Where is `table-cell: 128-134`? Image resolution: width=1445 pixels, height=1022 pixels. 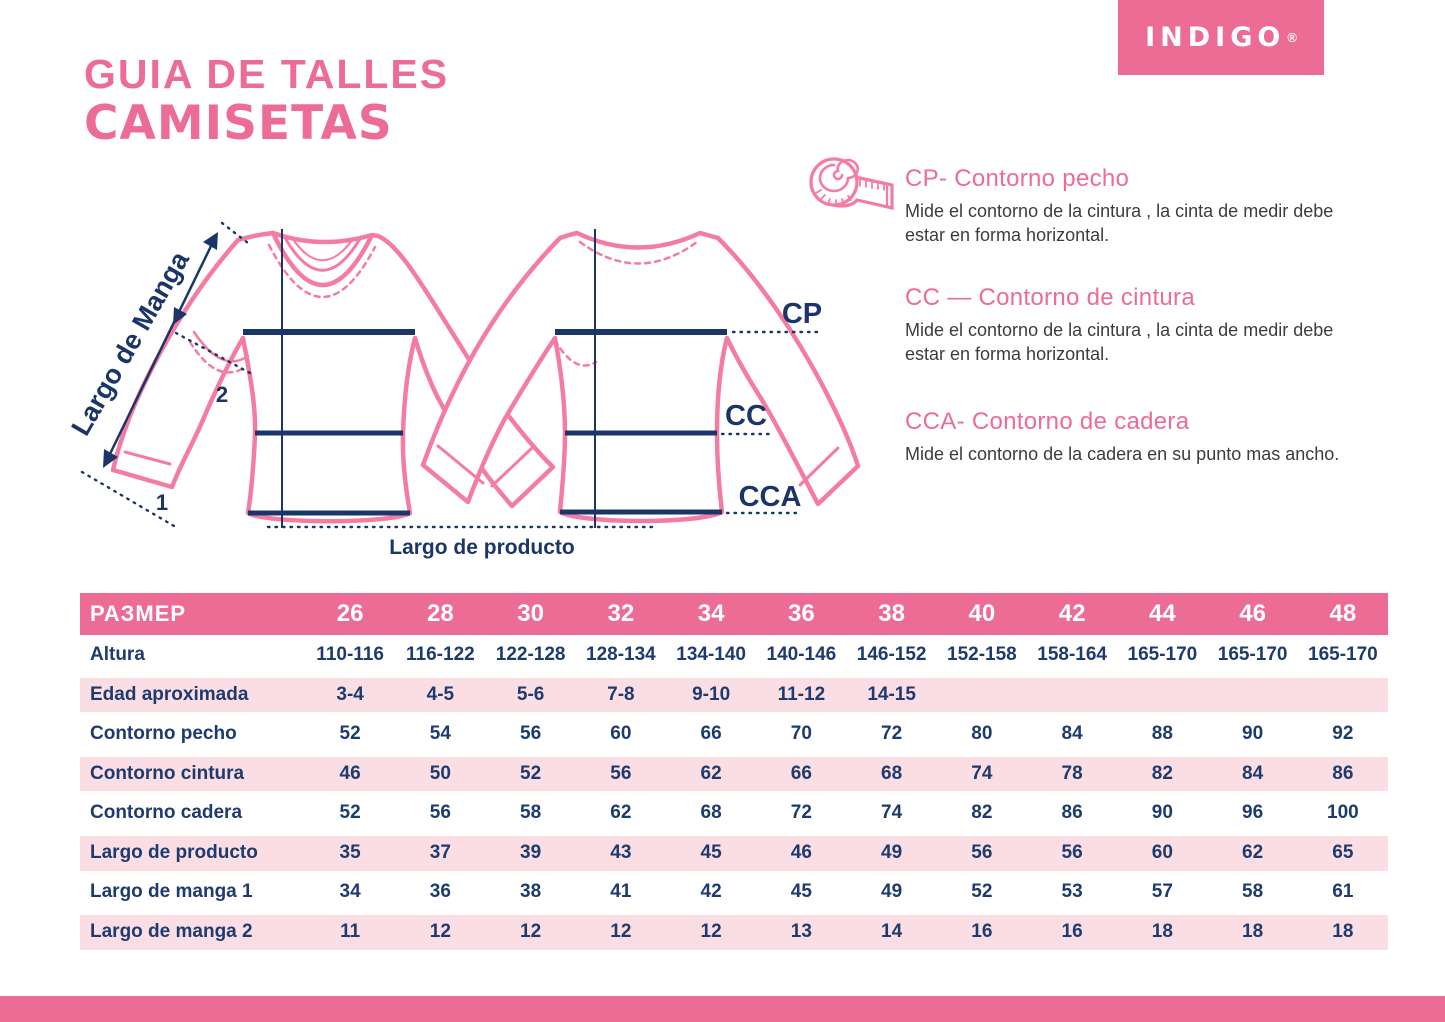
table-cell: 128-134 is located at coordinates (621, 654).